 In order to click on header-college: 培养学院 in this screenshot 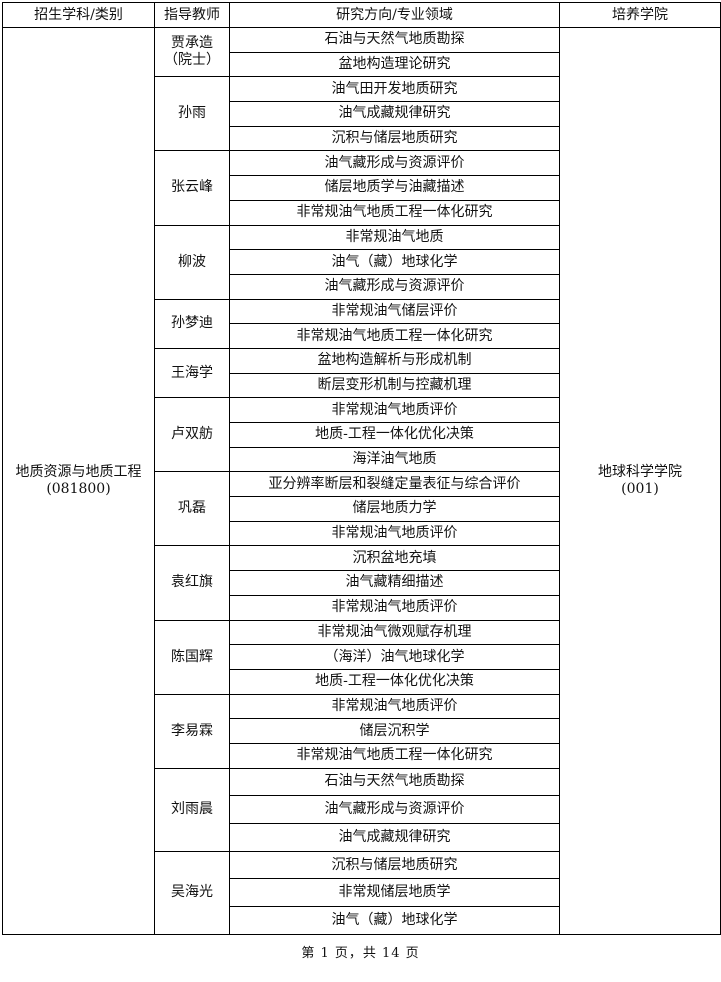, I will do `click(640, 15)`.